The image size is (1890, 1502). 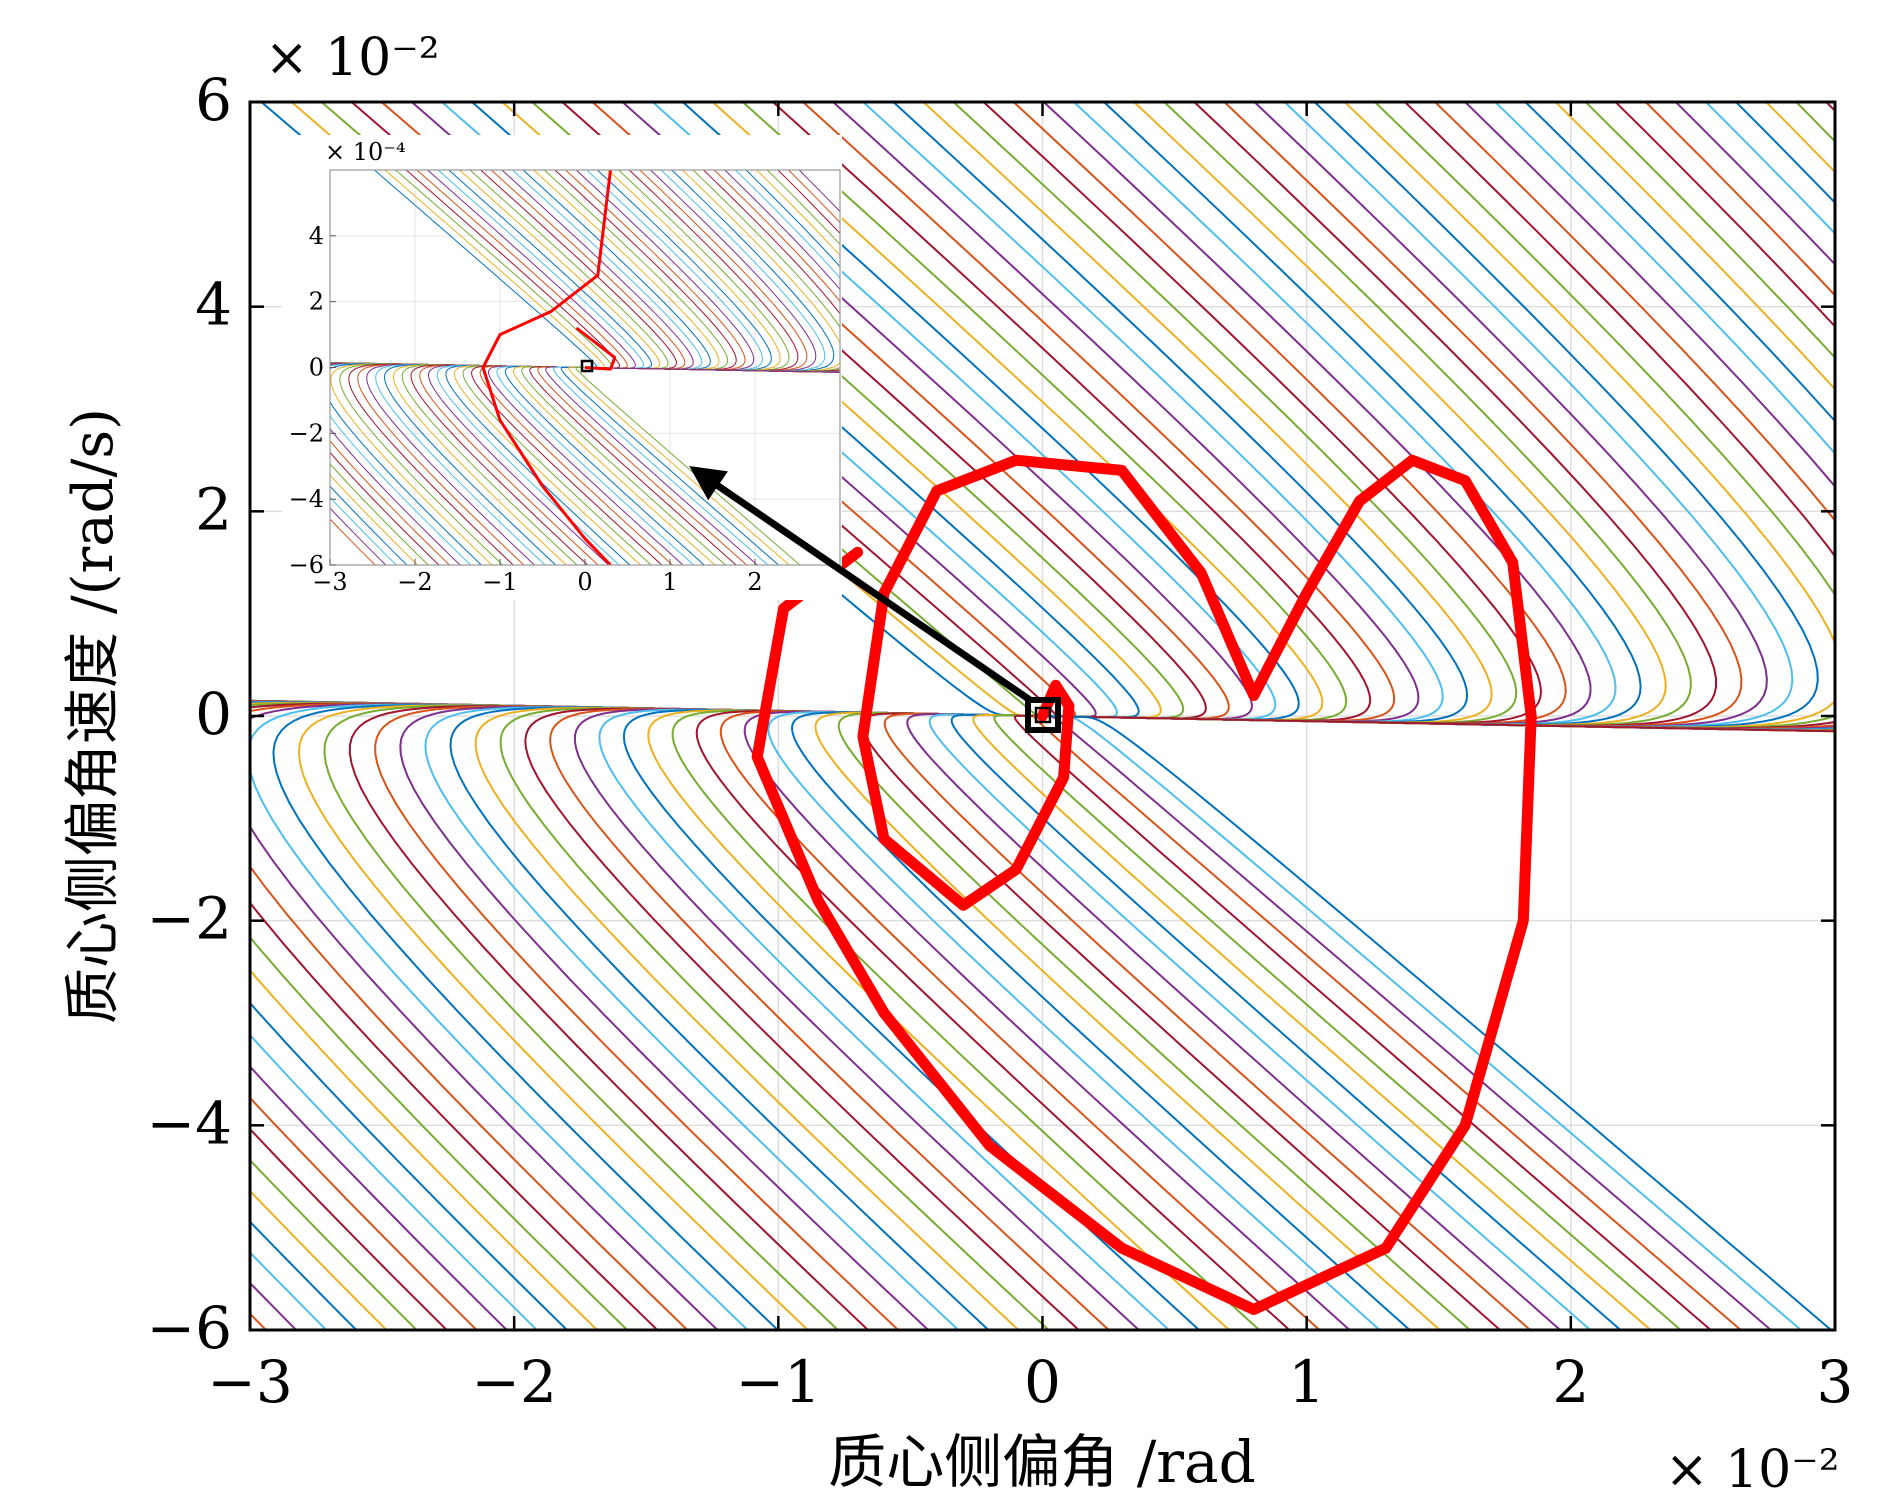 What do you see at coordinates (414, 582) in the screenshot?
I see `inset-x-tick-label: −2` at bounding box center [414, 582].